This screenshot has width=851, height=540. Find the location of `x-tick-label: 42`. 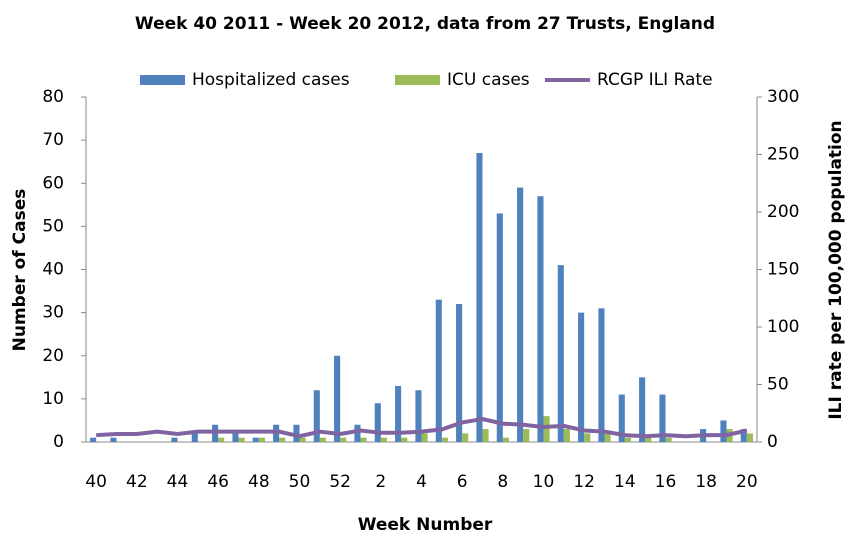

x-tick-label: 42 is located at coordinates (137, 482).